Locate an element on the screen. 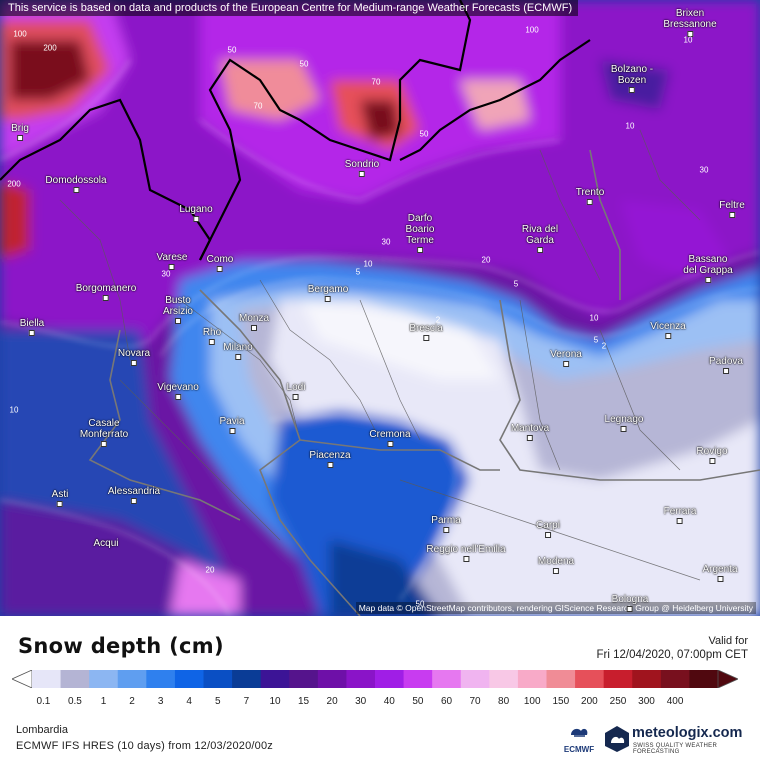 This screenshot has width=760, height=760. legend-title: Snow depth (cm) is located at coordinates (121, 646).